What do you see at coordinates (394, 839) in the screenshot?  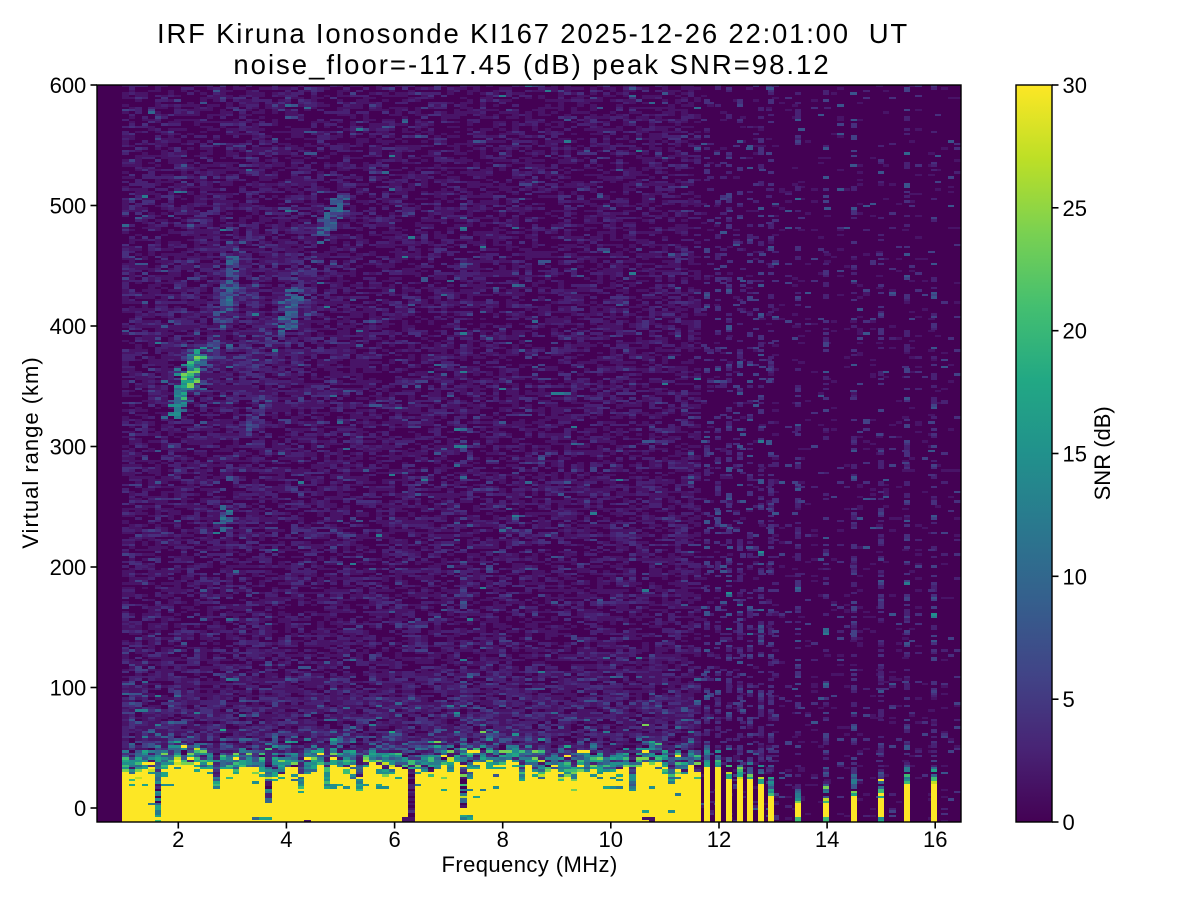 I see `svg-text: 6` at bounding box center [394, 839].